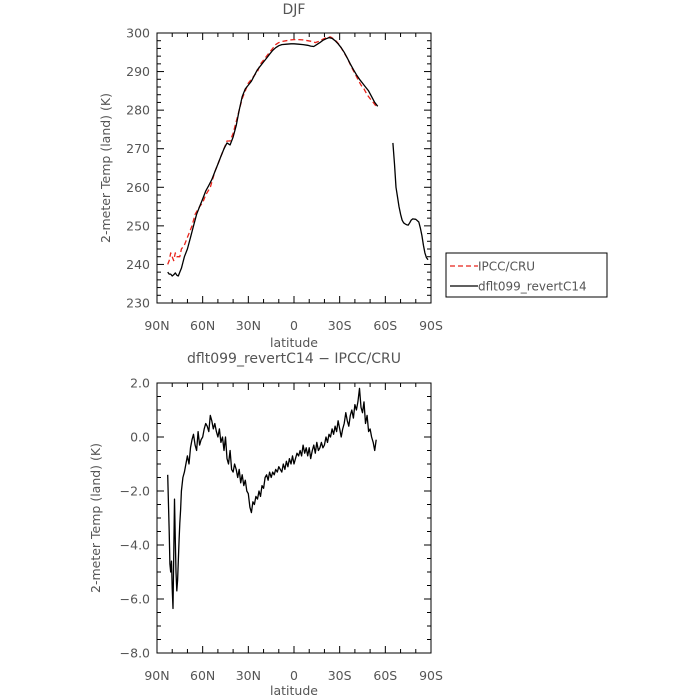 Image resolution: width=700 pixels, height=700 pixels. Describe the element at coordinates (138, 303) in the screenshot. I see `y-tick-label: 230` at that location.